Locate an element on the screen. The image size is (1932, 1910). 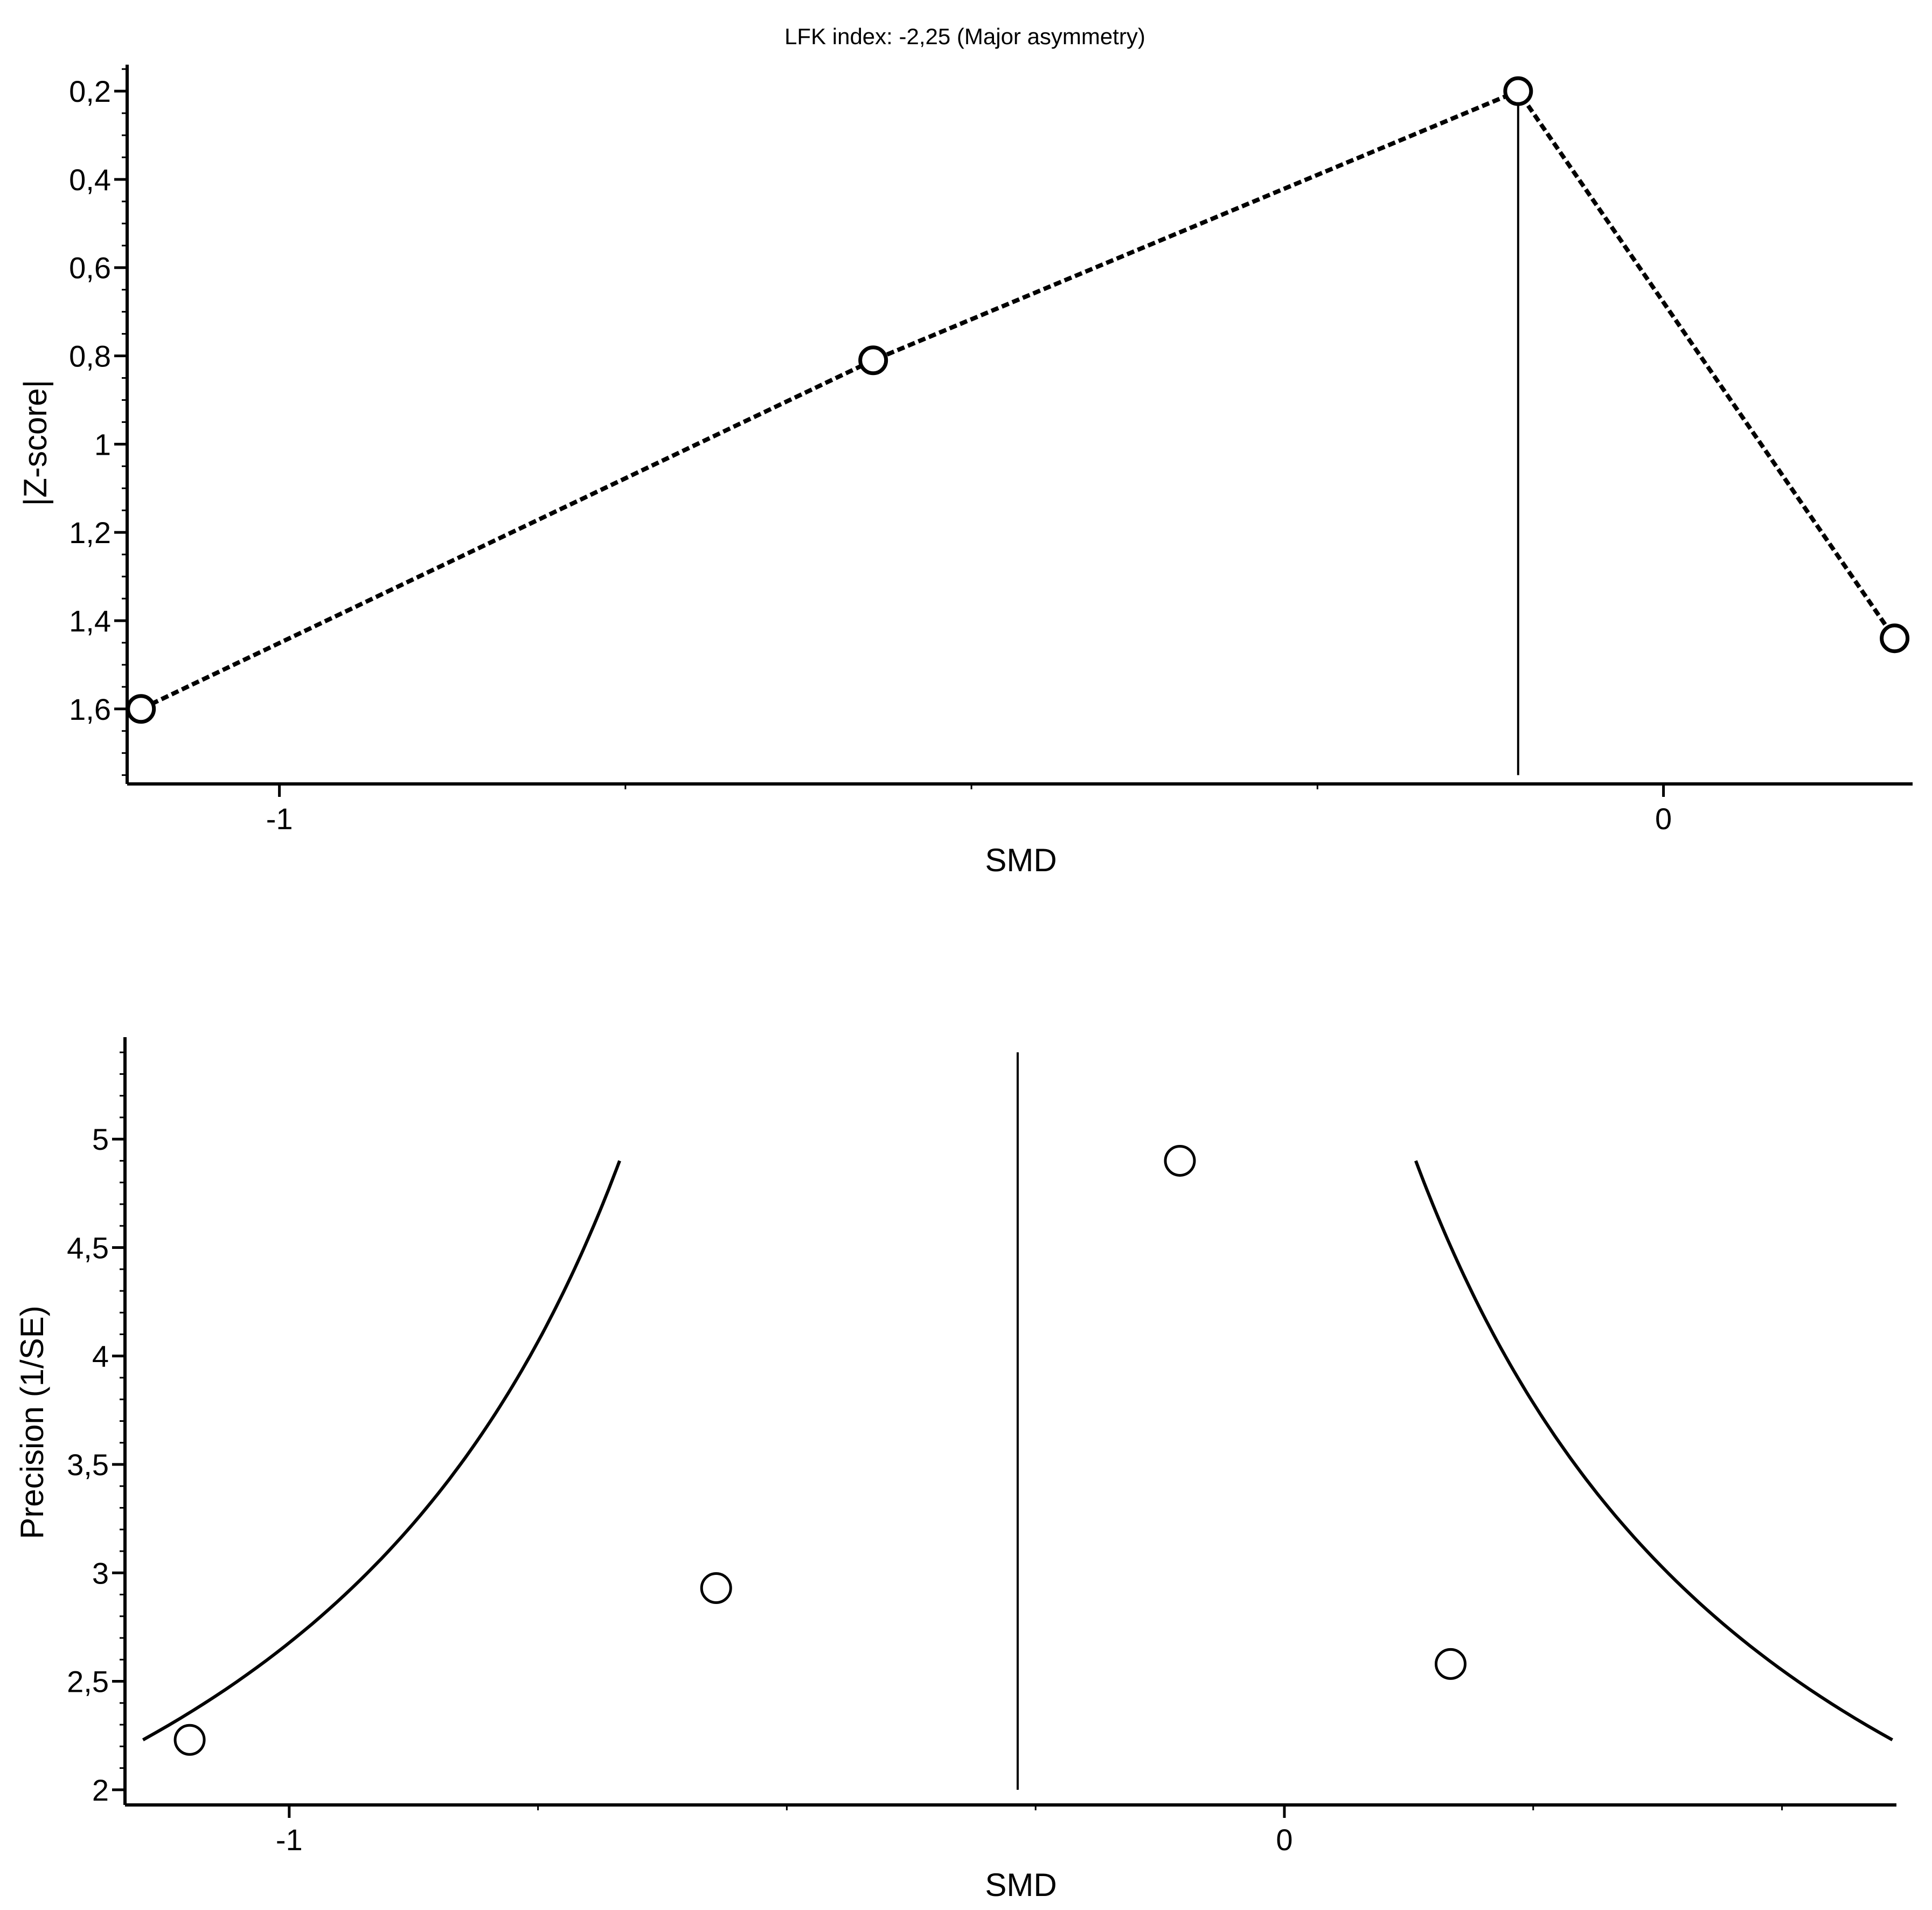
doi-plot-y-tick-label: 0,4 is located at coordinates (90, 180).